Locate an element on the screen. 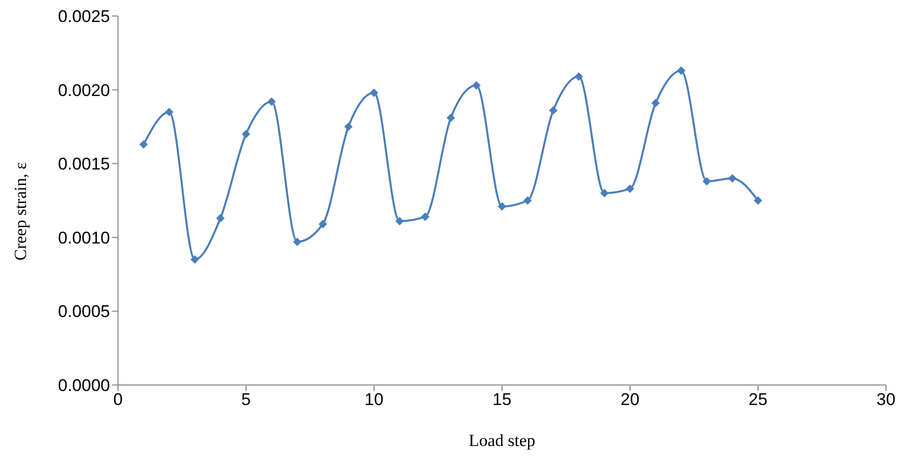 The height and width of the screenshot is (468, 904). y-tick-label: 0.0020 is located at coordinates (84, 90).